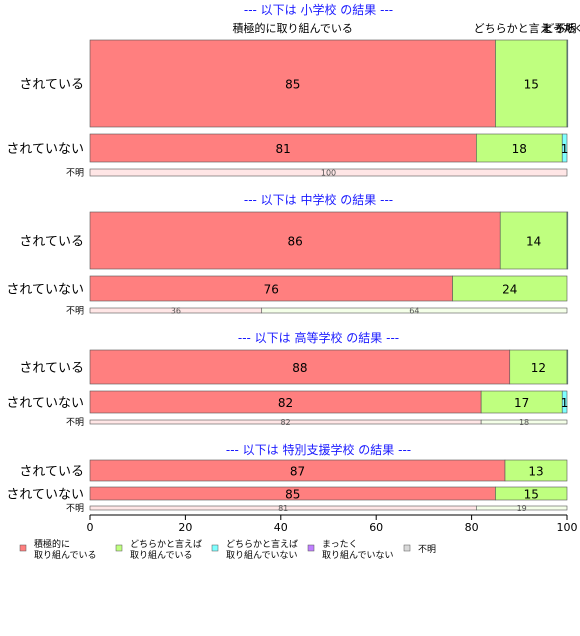  What do you see at coordinates (566, 28) in the screenshot?
I see `top-label-4: 不明` at bounding box center [566, 28].